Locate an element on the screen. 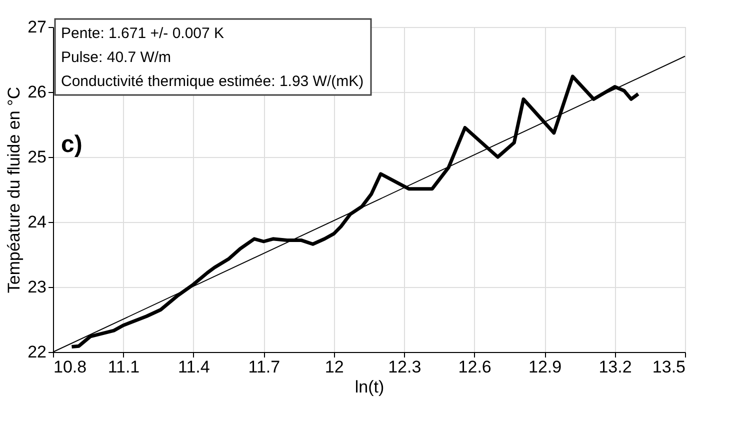 Image resolution: width=740 pixels, height=425 pixels. annotation: c) is located at coordinates (71, 144).